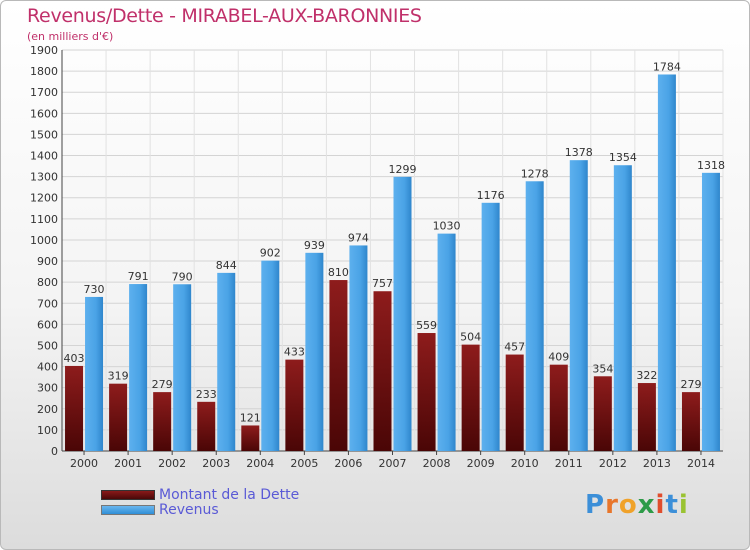 The width and height of the screenshot is (750, 550). What do you see at coordinates (44, 240) in the screenshot?
I see `y-tick-label: 1000` at bounding box center [44, 240].